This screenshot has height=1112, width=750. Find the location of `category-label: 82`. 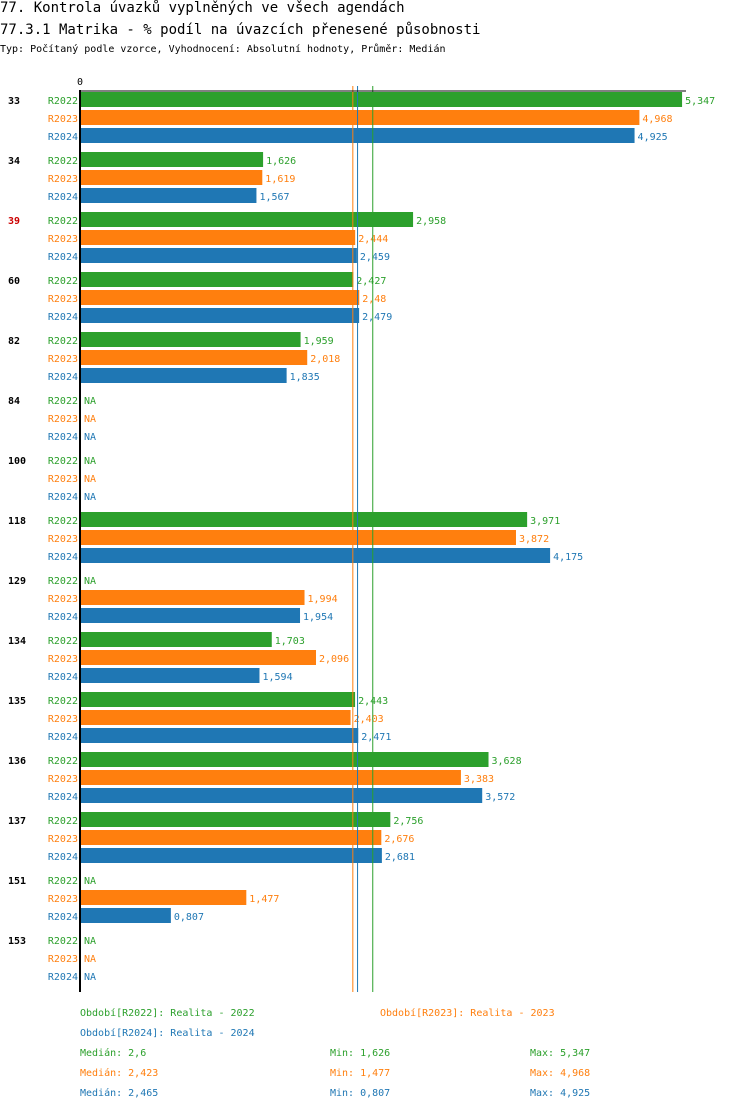

category-label: 82 is located at coordinates (14, 341).